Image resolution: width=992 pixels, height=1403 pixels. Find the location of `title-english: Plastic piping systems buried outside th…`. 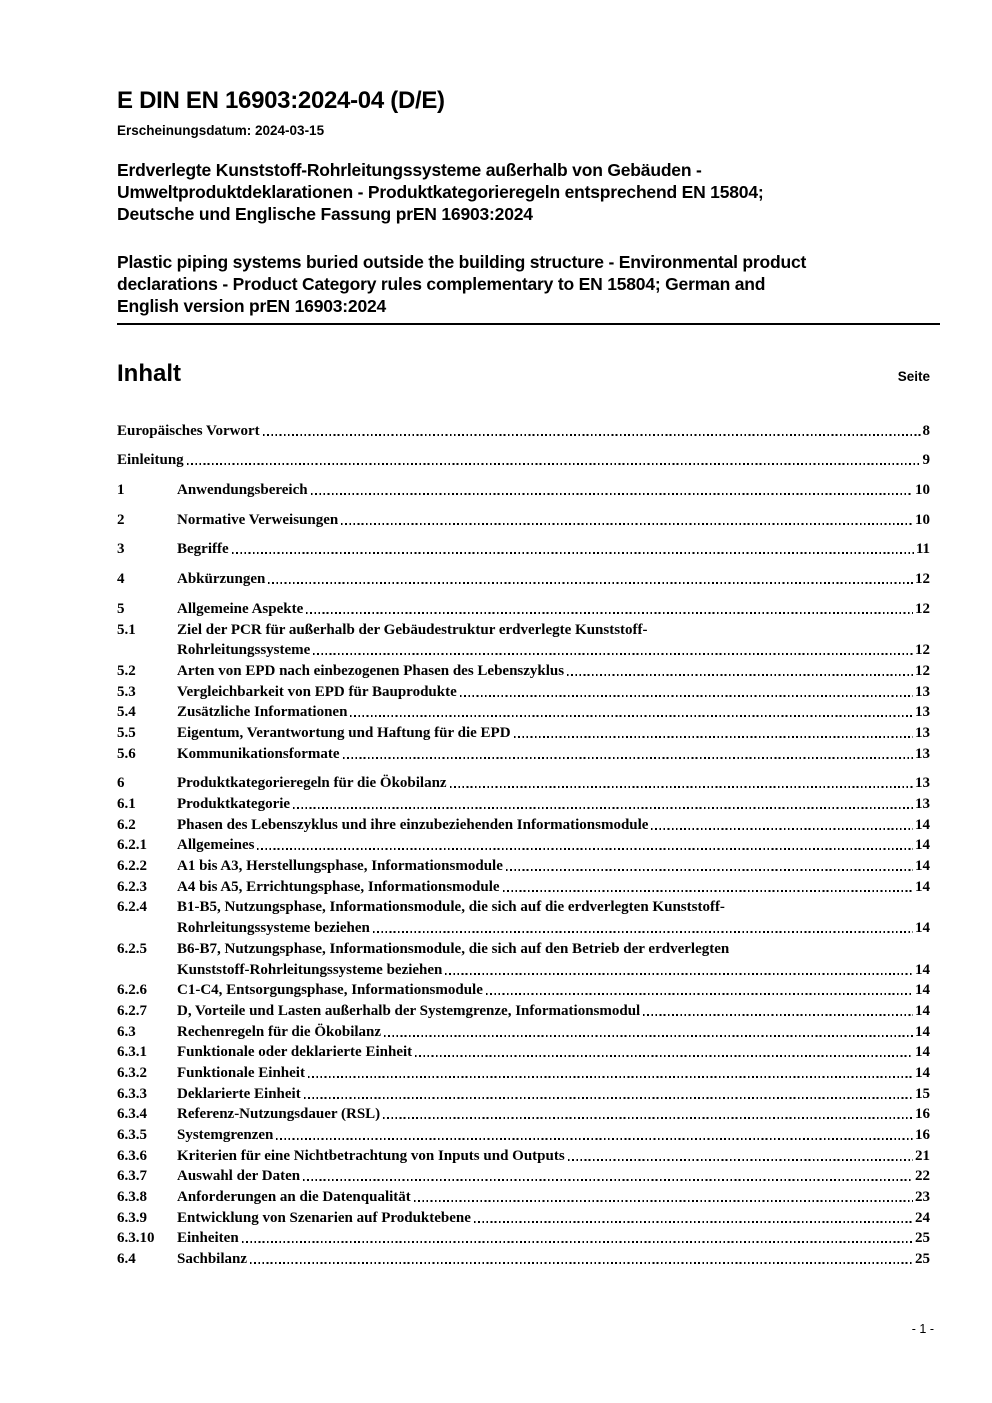

title-english: Plastic piping systems buried outside th… is located at coordinates (528, 284).